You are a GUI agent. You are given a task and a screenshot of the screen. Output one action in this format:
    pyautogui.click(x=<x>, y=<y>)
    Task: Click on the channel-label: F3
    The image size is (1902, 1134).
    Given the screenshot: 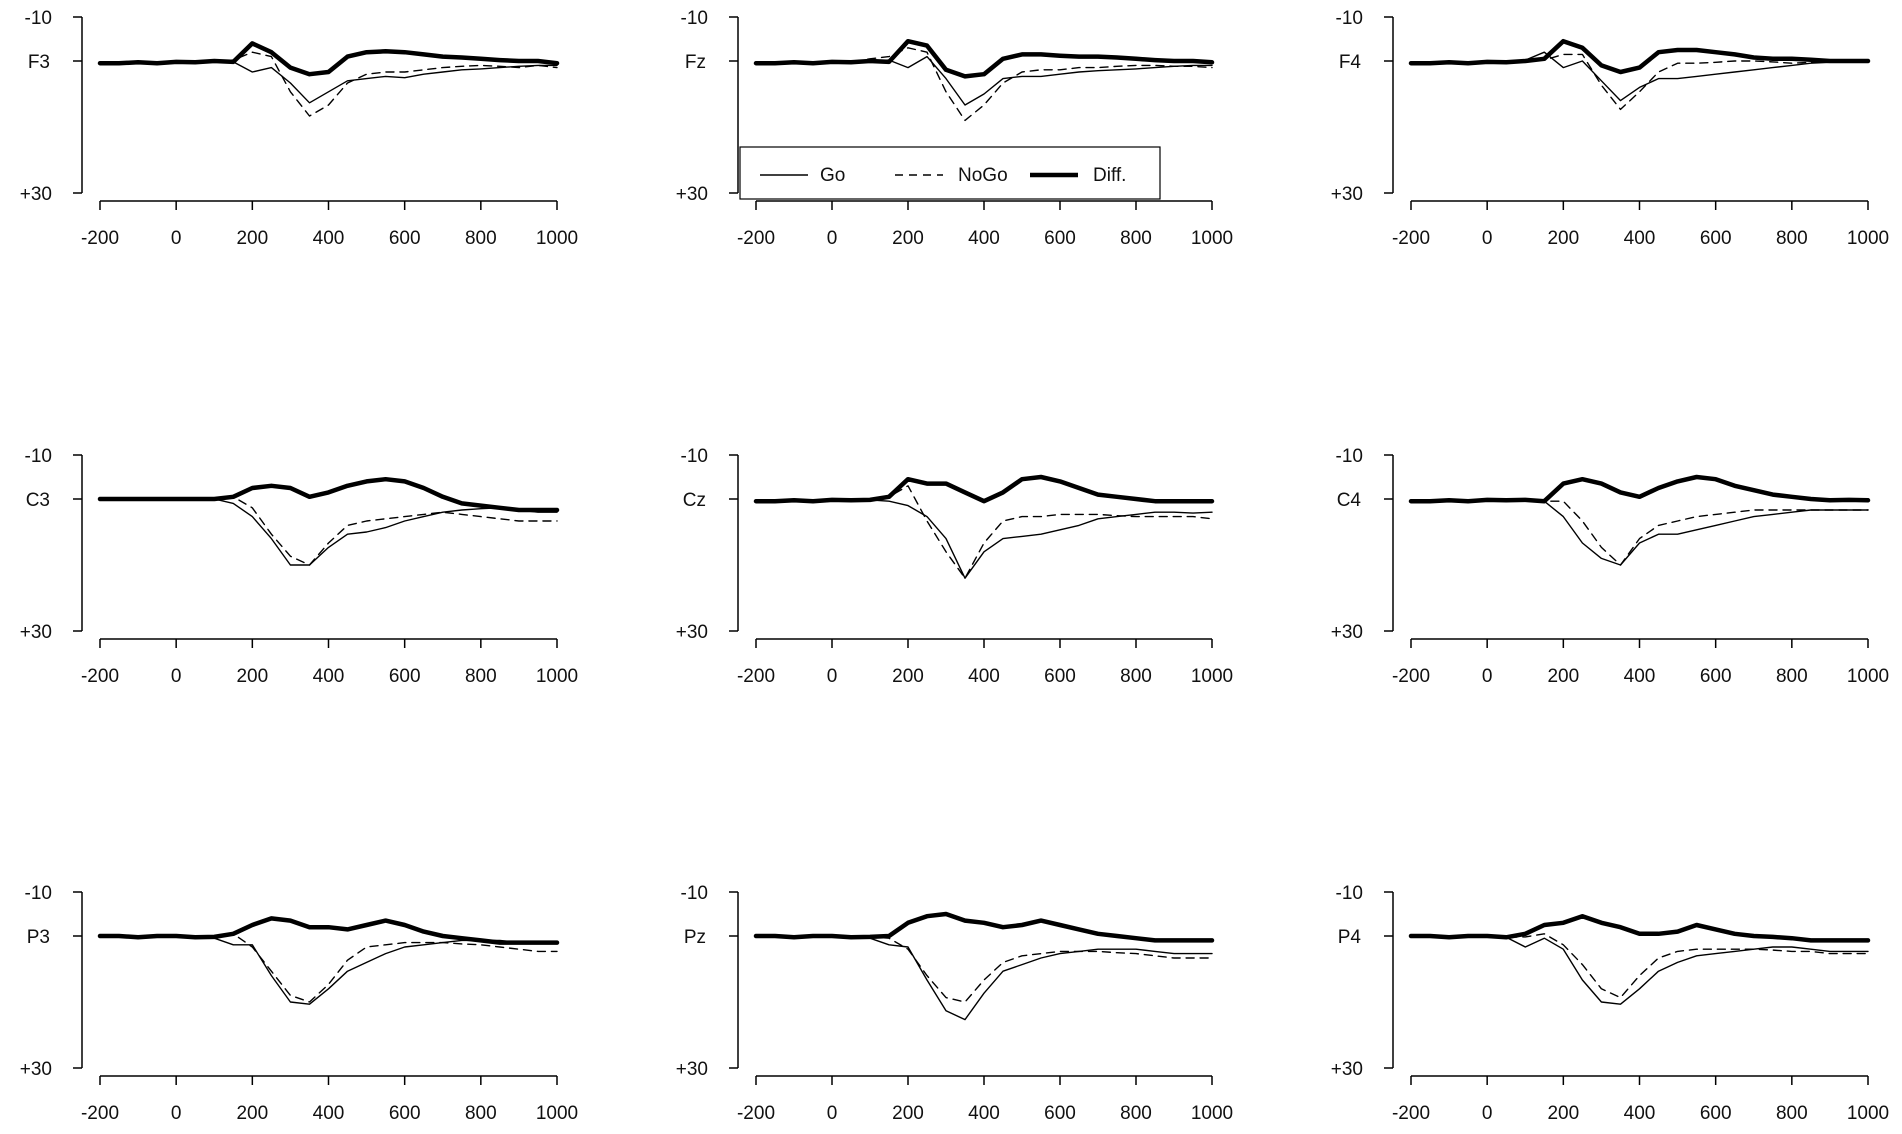 What is the action you would take?
    pyautogui.click(x=39, y=62)
    